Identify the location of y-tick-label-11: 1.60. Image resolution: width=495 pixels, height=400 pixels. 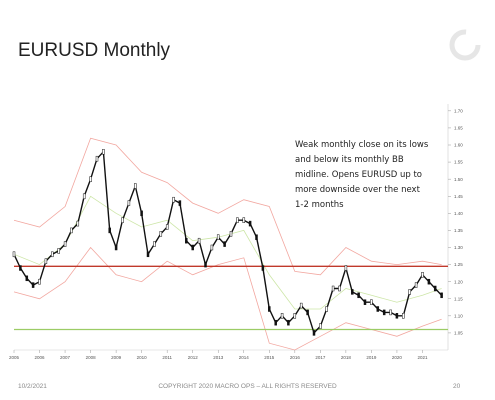
(458, 145).